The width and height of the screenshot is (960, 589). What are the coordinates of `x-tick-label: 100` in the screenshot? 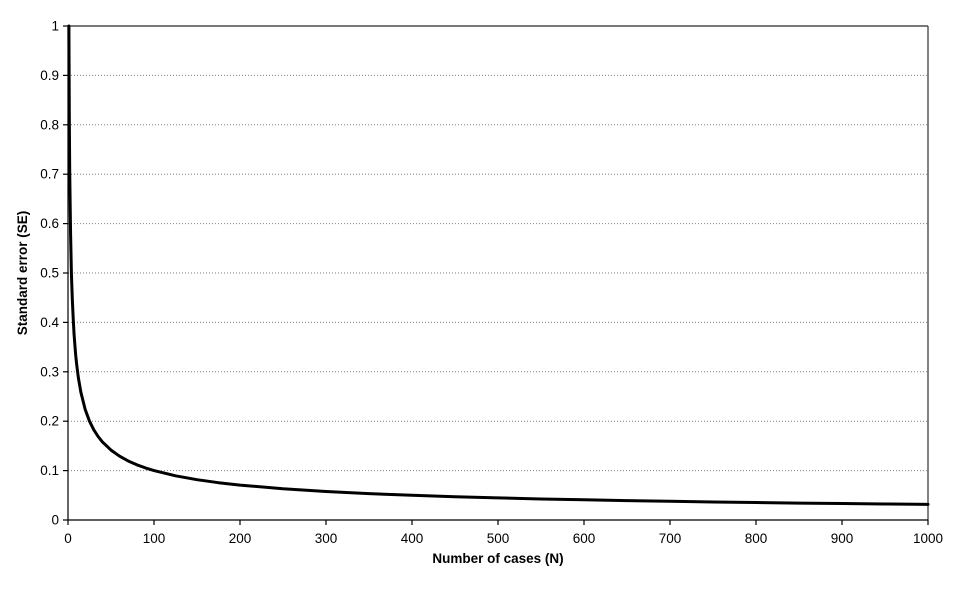 It's located at (154, 538).